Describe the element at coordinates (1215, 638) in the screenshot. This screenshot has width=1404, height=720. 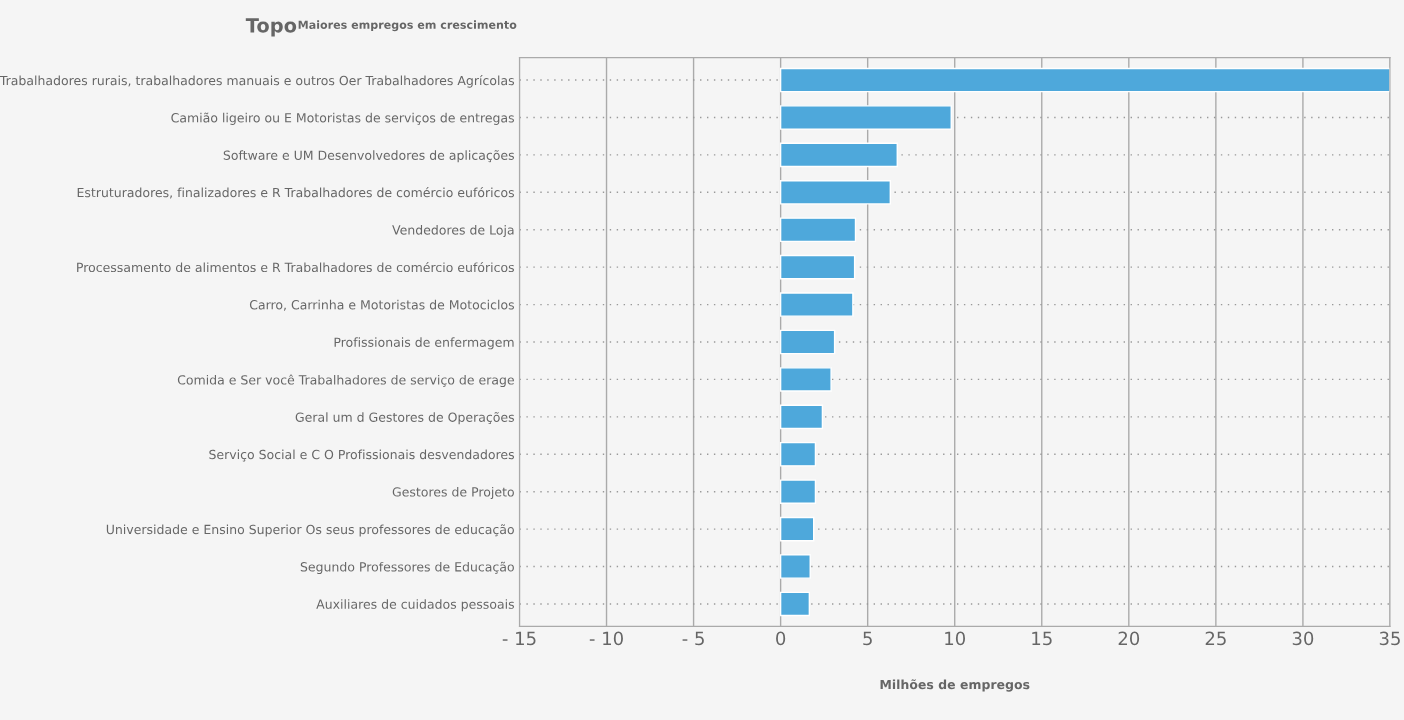
I see `x-tick-label: 25` at that location.